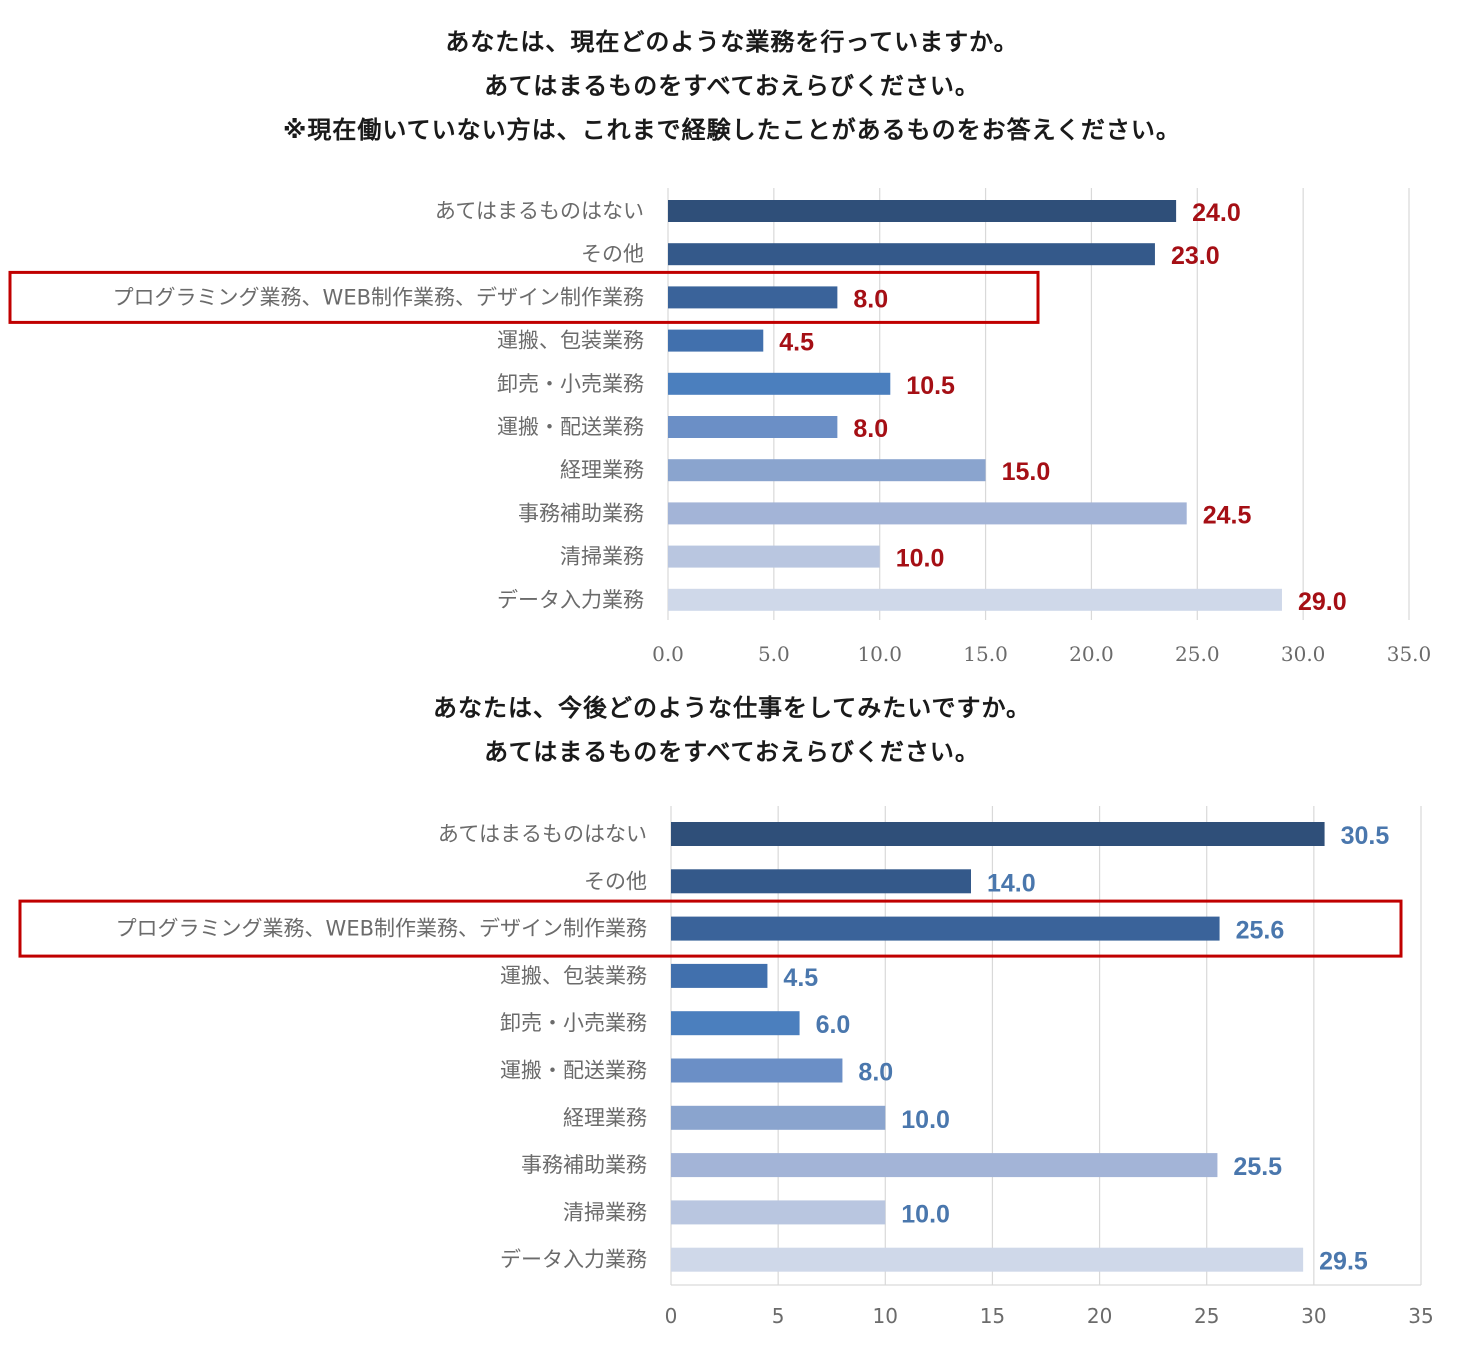 This screenshot has height=1350, width=1464. I want to click on chart-2-value-label: 4.5, so click(800, 978).